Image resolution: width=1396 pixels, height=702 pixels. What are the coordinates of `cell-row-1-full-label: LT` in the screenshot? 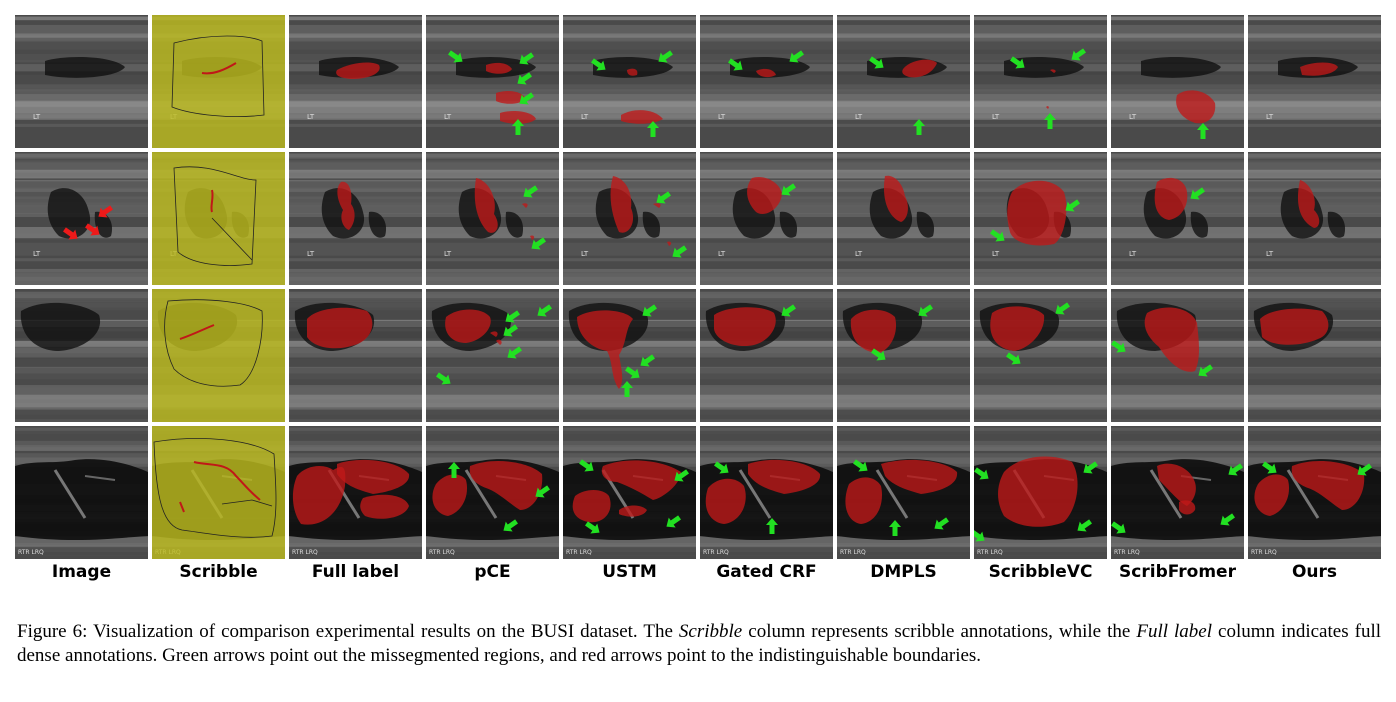 It's located at (355, 81).